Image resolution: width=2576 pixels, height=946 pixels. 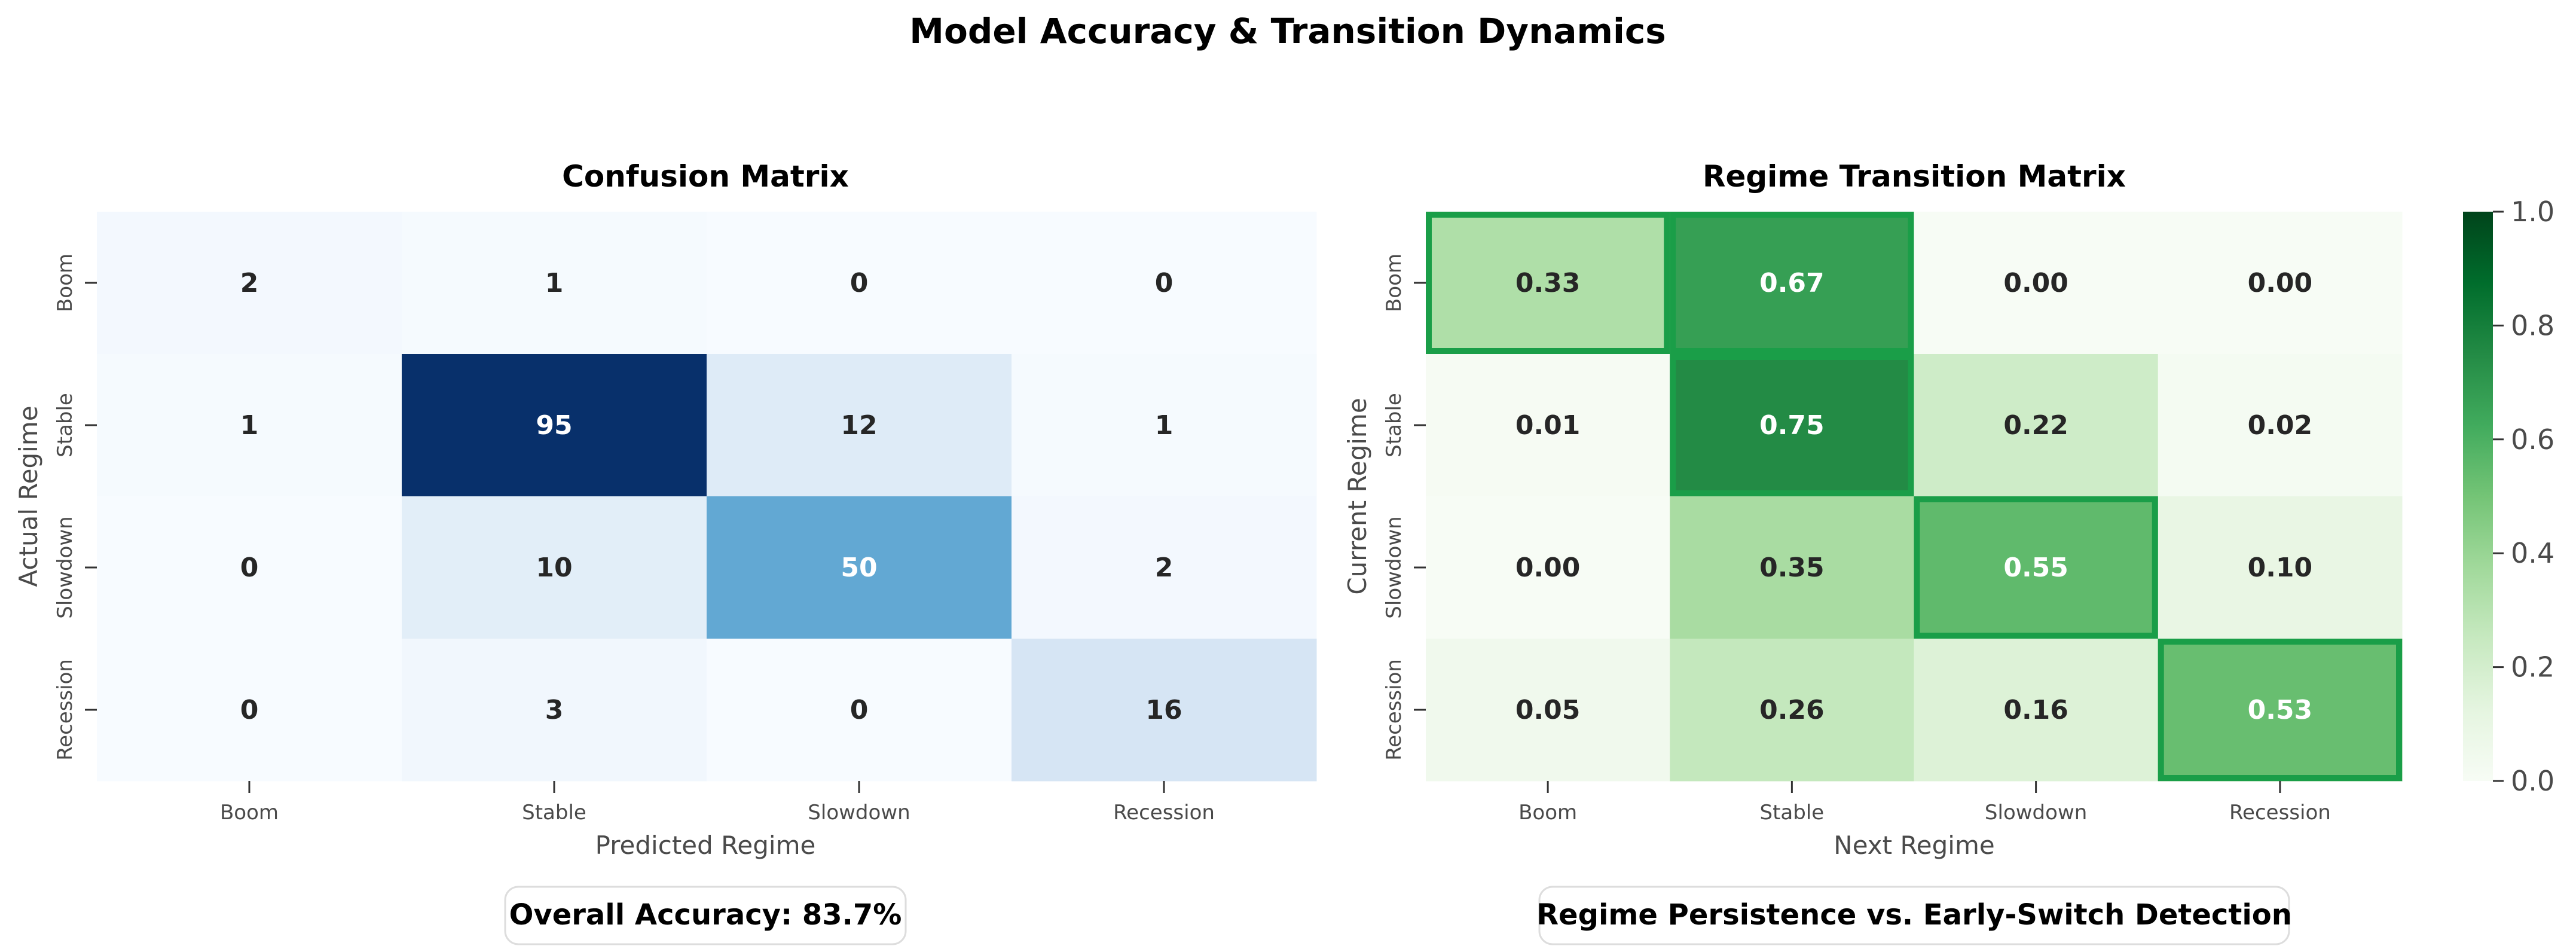 I want to click on tm-cell-label: 0.53, so click(x=2280, y=710).